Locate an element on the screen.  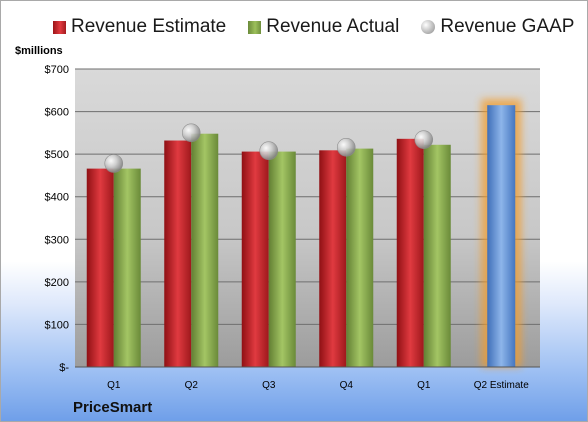
y-tick-label: $500 is located at coordinates (57, 155).